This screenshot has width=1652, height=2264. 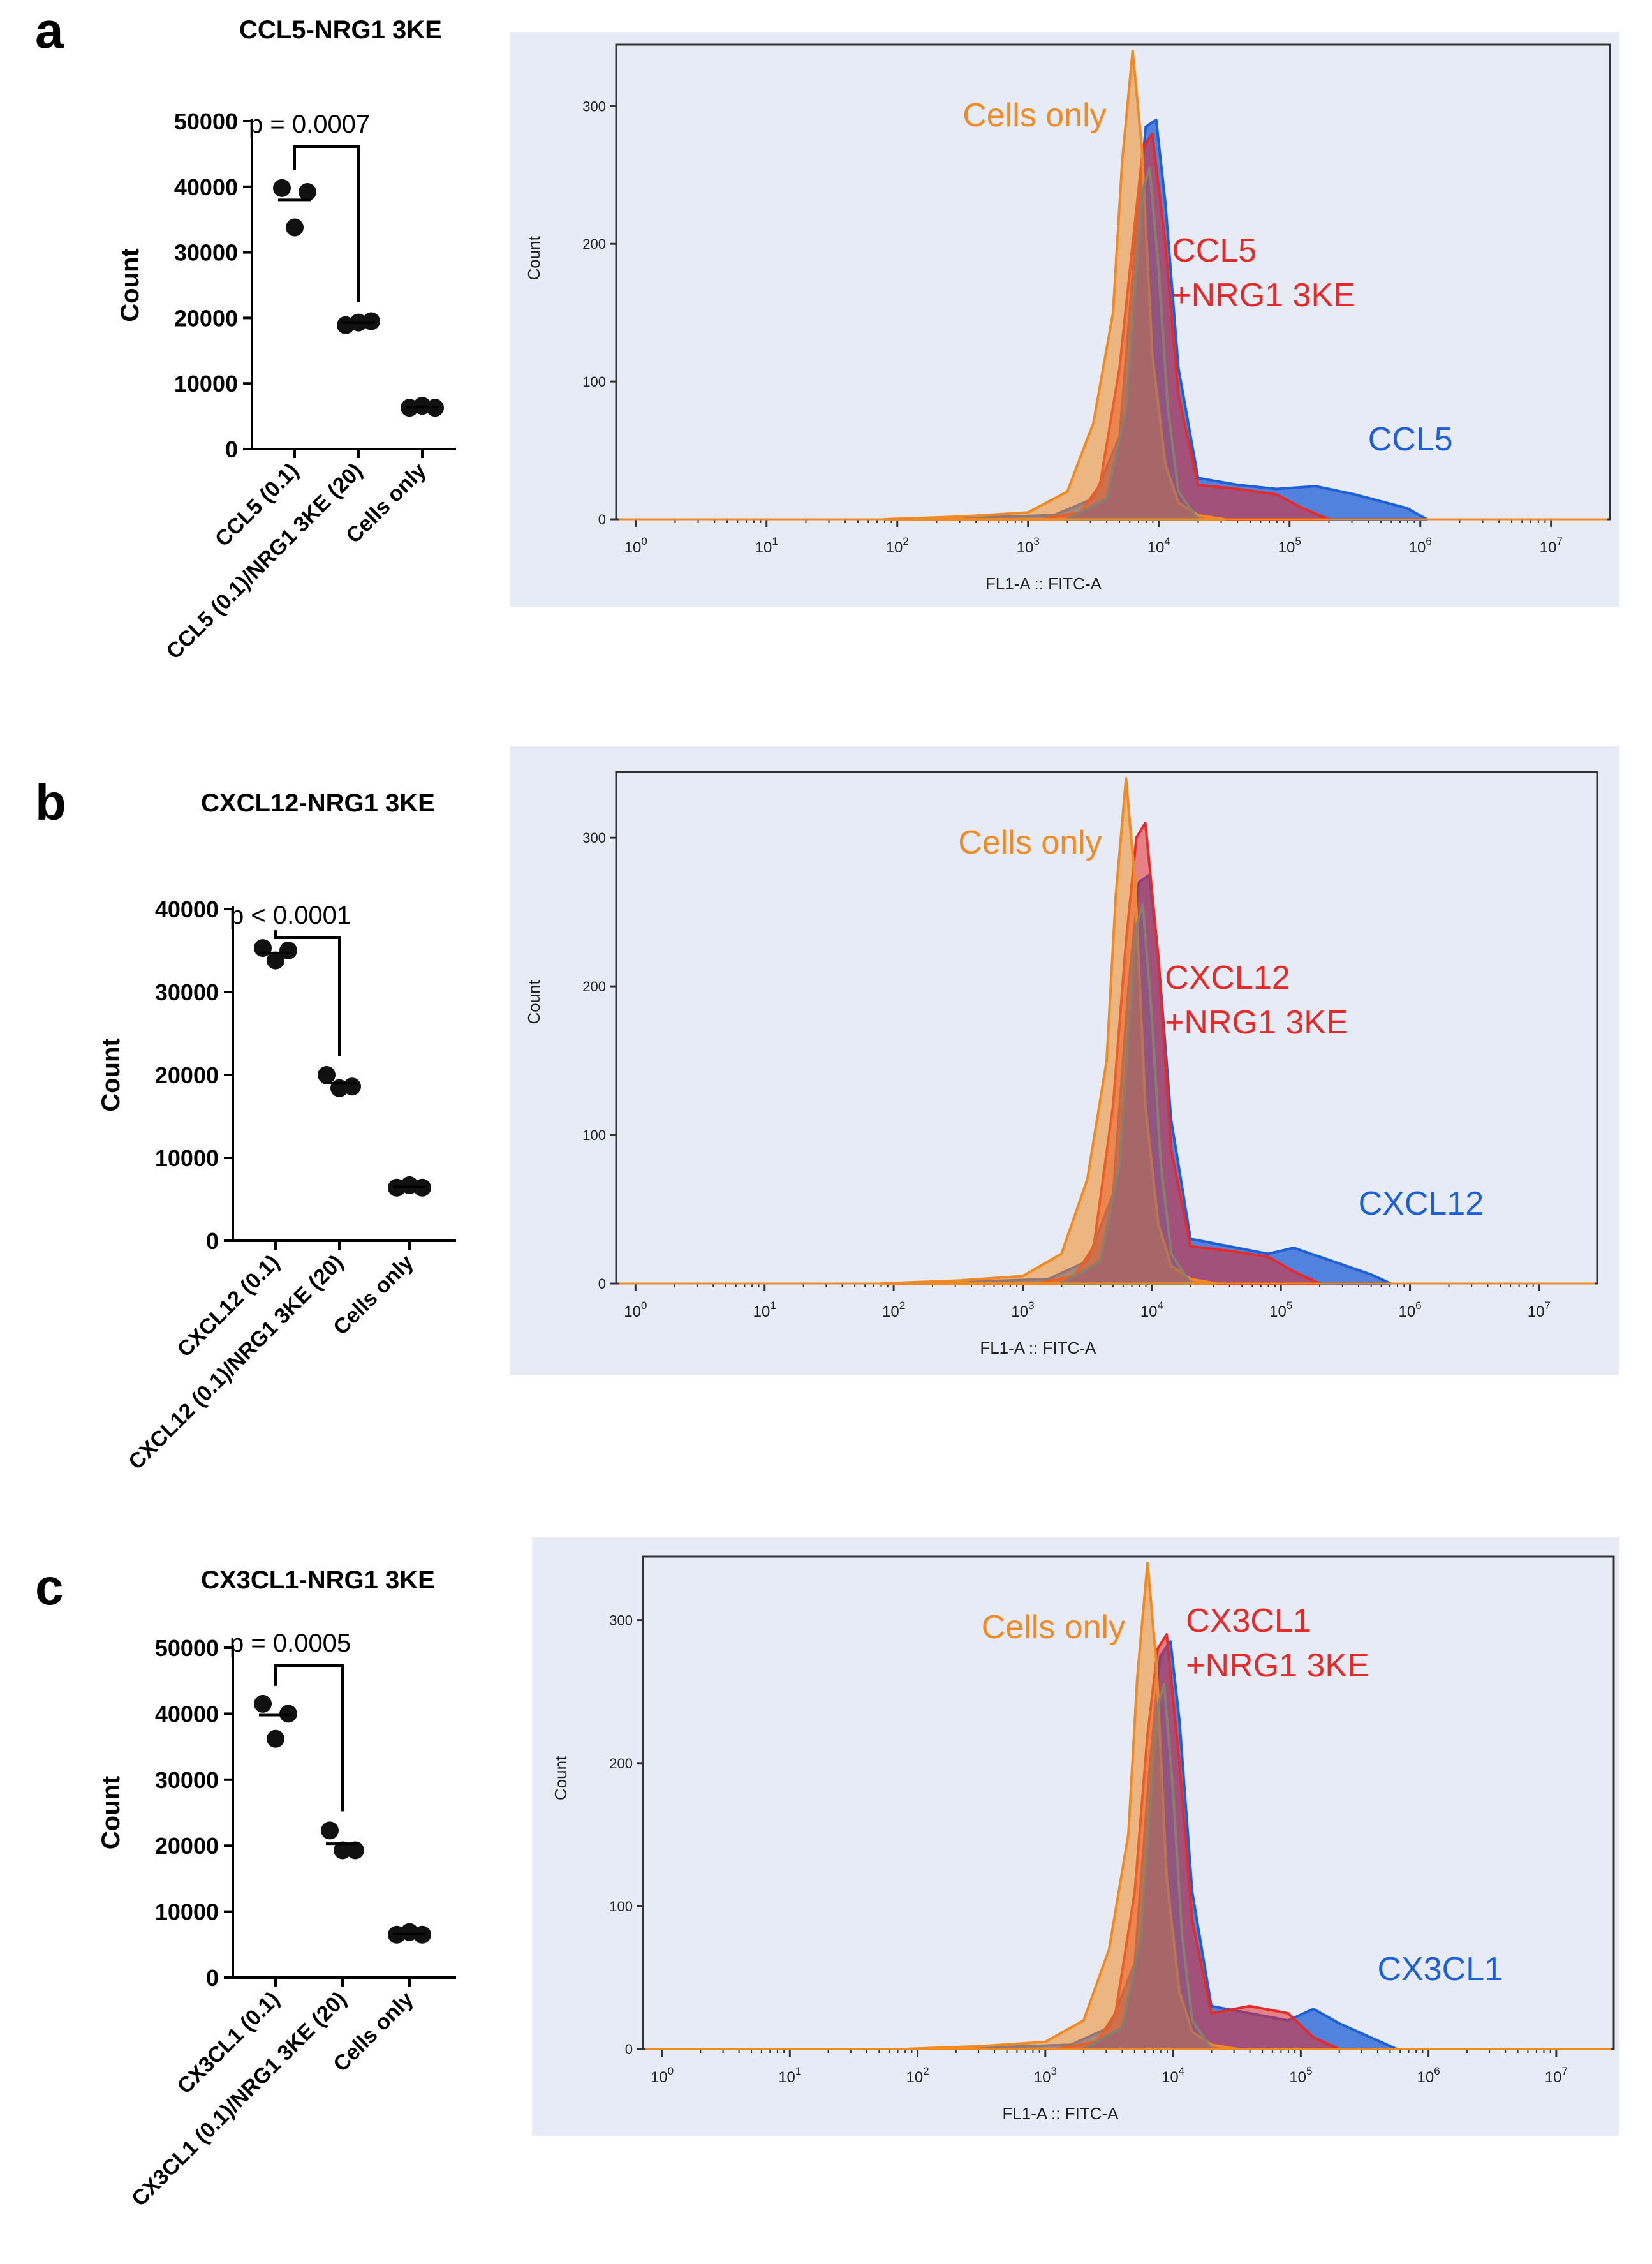 What do you see at coordinates (49, 30) in the screenshot?
I see `panel-letter: a` at bounding box center [49, 30].